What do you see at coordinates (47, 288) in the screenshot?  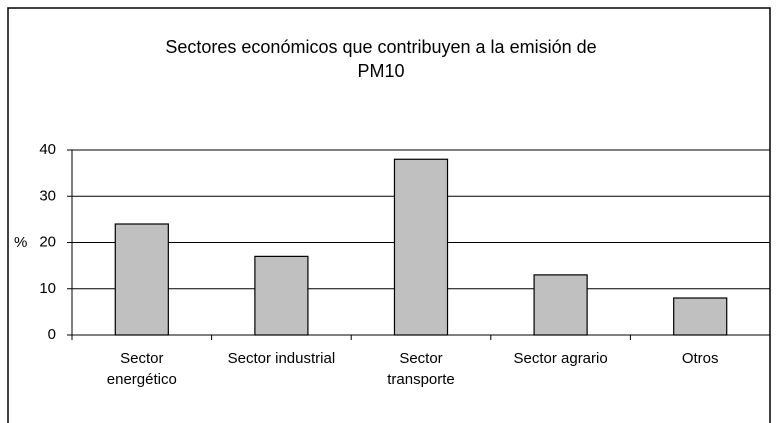 I see `y-tick-label: 10` at bounding box center [47, 288].